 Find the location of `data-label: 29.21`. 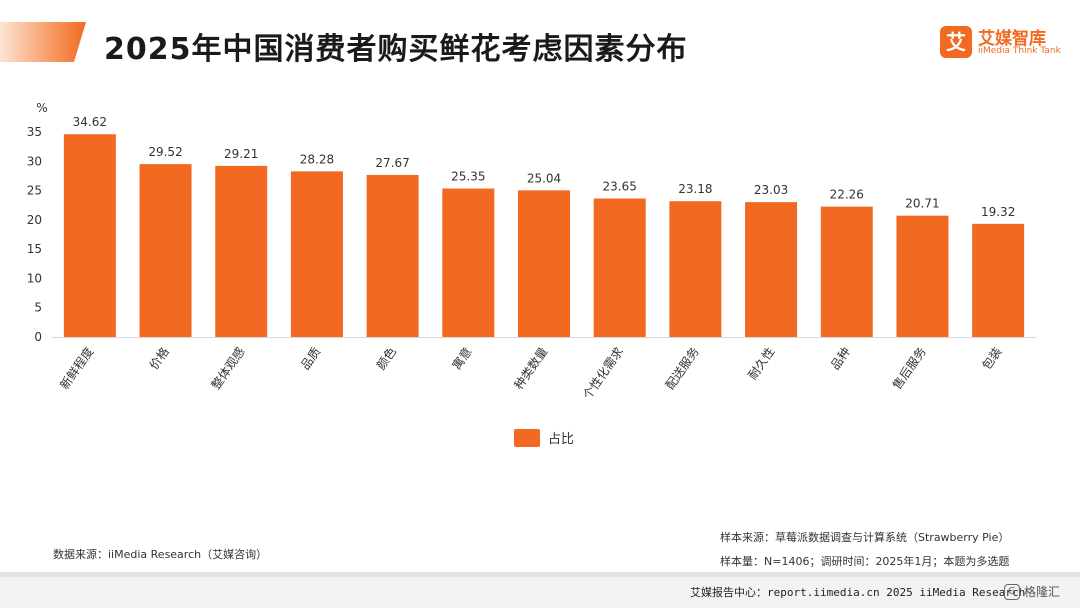

data-label: 29.21 is located at coordinates (241, 154).